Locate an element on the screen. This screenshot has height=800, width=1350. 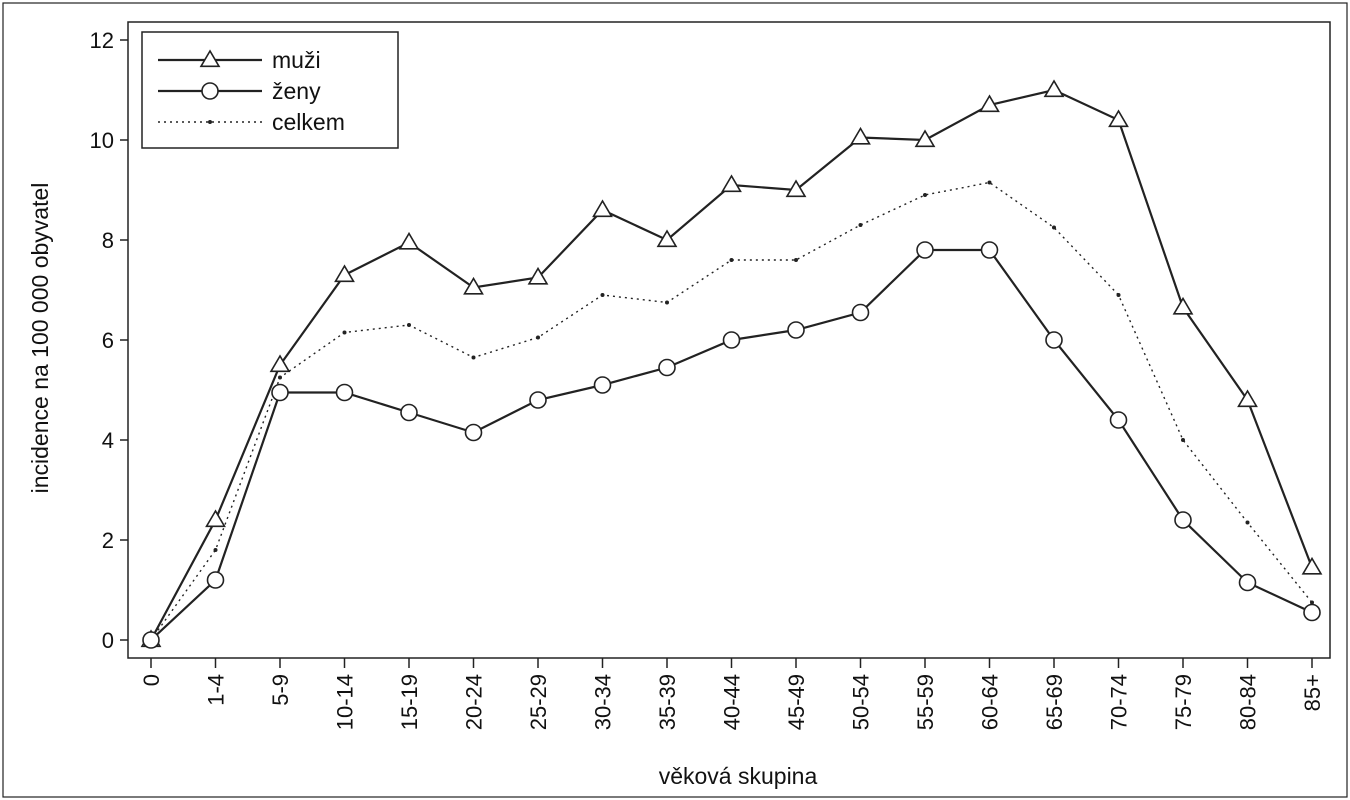
y-tick-label: 8 is located at coordinates (108, 240).